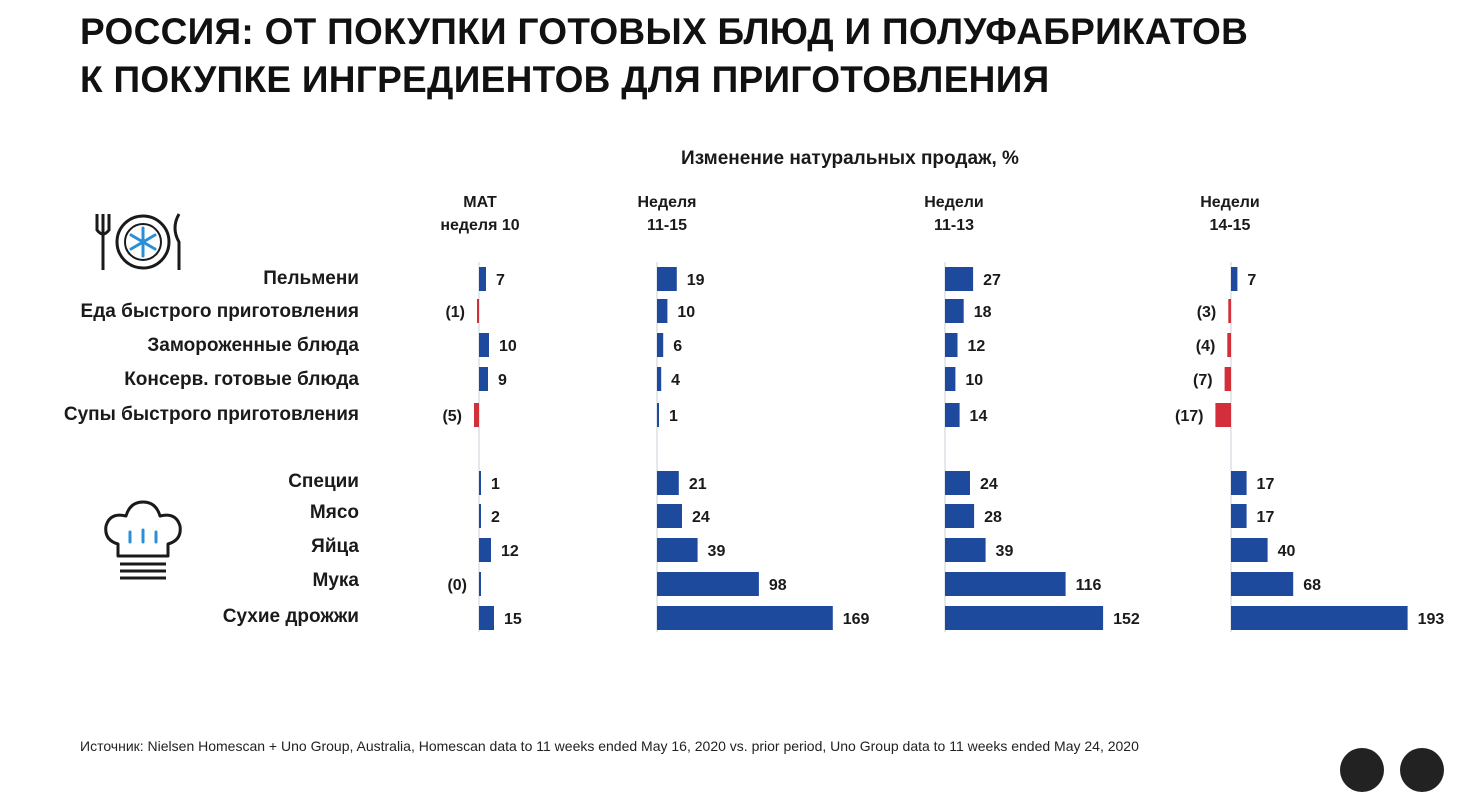 This screenshot has width=1471, height=792. Describe the element at coordinates (335, 546) in the screenshot. I see `category-label: Яйца` at that location.